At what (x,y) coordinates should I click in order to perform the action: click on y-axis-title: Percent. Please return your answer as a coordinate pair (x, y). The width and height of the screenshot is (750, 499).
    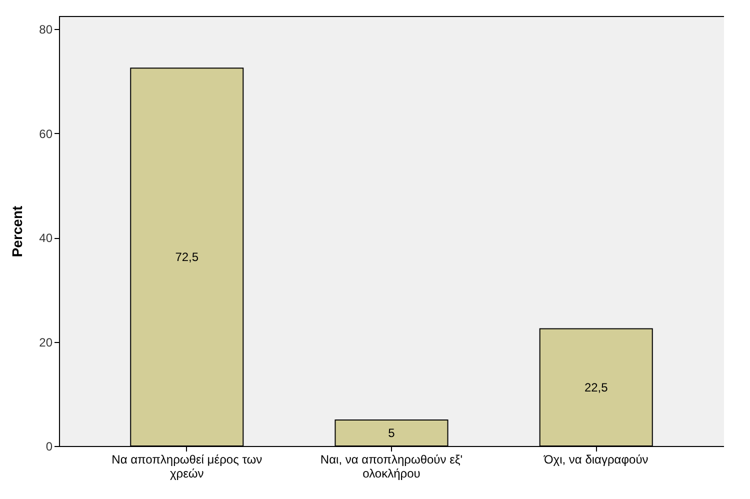
    Looking at the image, I should click on (17, 231).